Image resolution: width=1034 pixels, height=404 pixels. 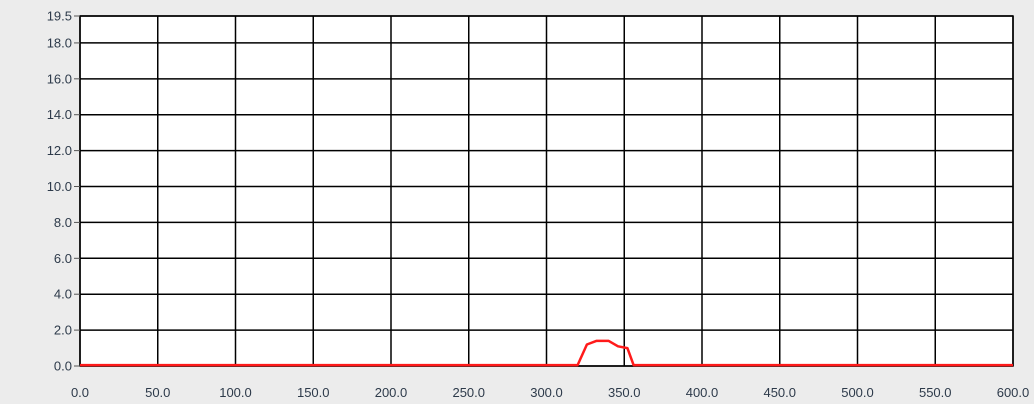 What do you see at coordinates (702, 392) in the screenshot?
I see `x-tick-label: 400.0` at bounding box center [702, 392].